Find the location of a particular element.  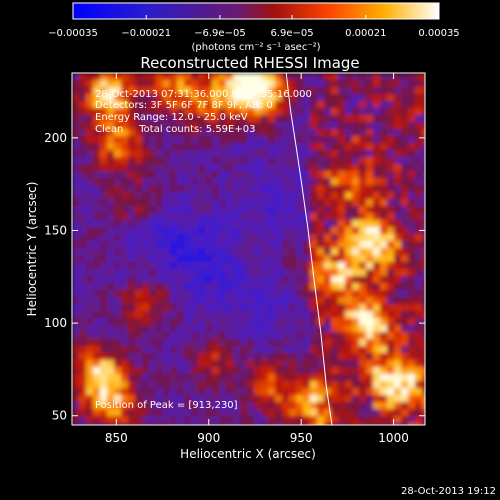

colorbar-unit-label: (photons cm⁻² s⁻¹ asec⁻²) is located at coordinates (255, 47).